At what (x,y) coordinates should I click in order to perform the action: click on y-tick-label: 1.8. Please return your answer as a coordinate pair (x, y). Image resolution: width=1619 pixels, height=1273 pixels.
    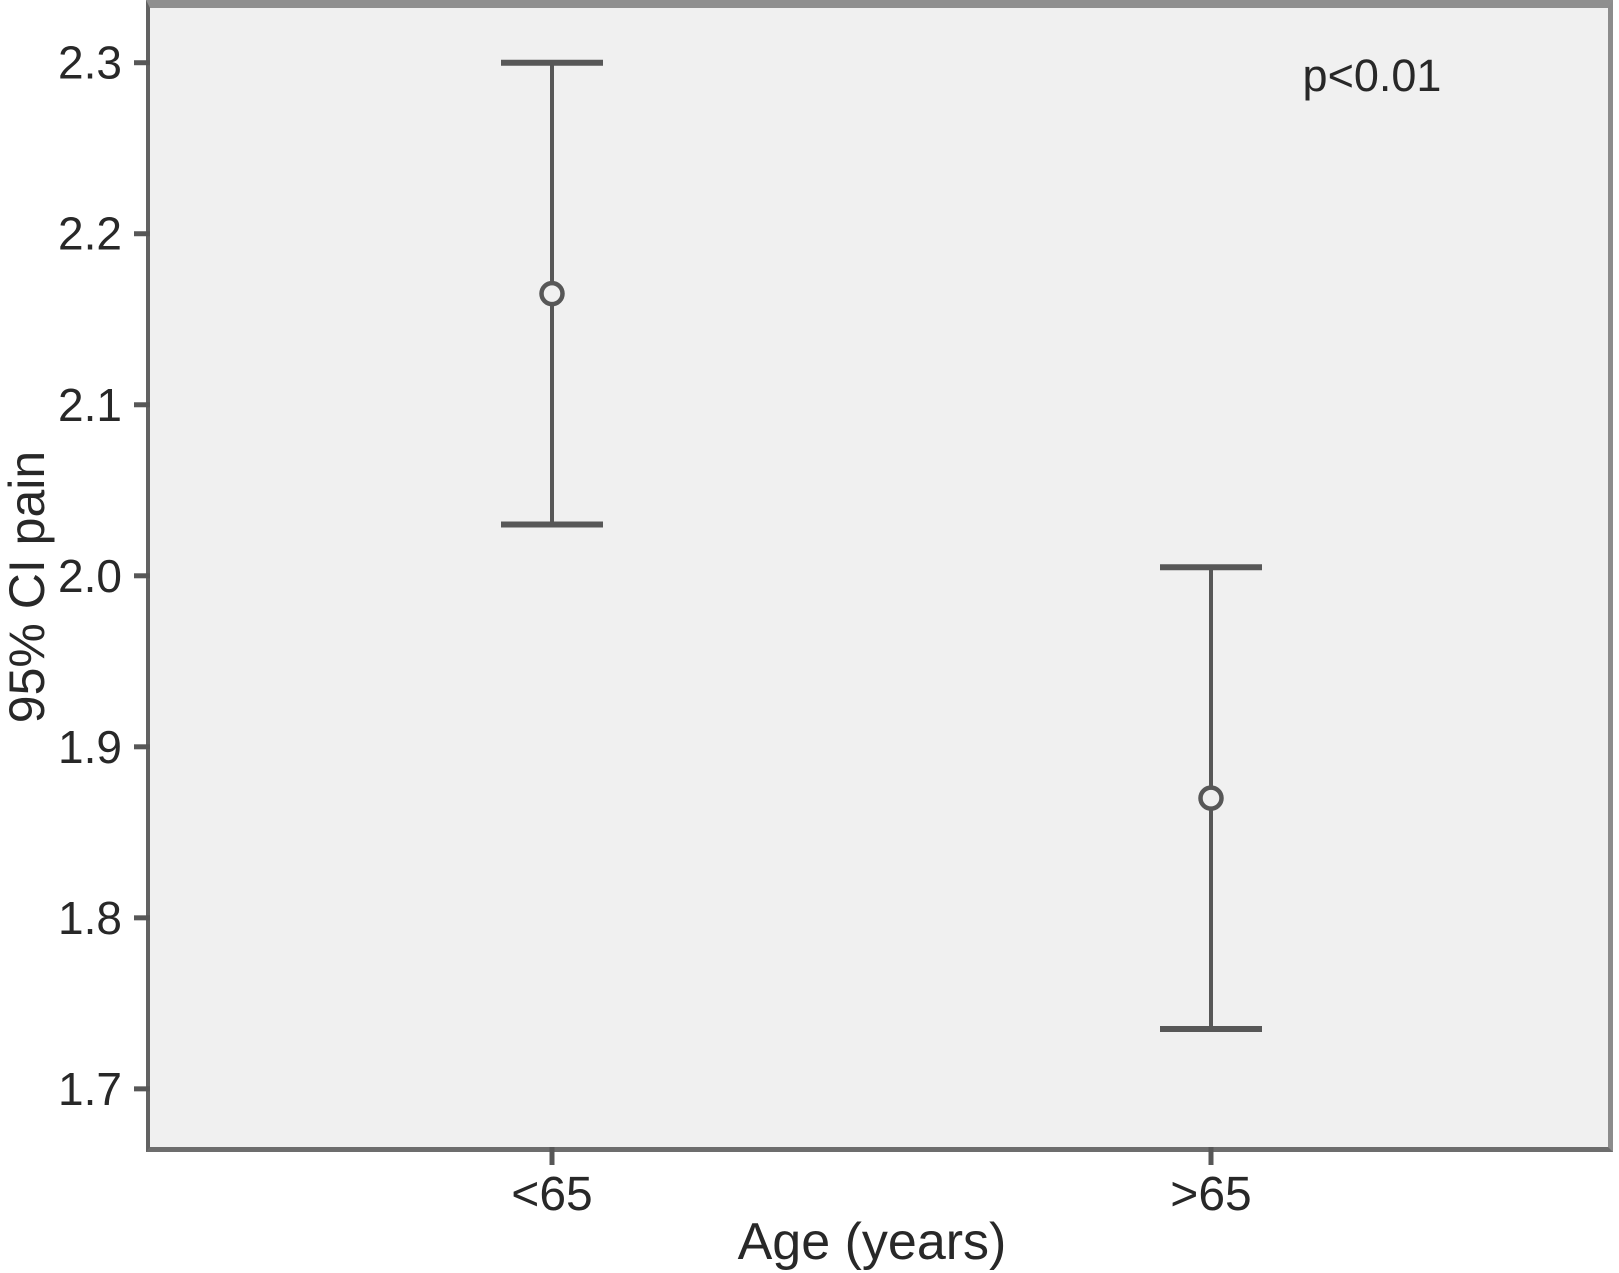
    Looking at the image, I should click on (90, 918).